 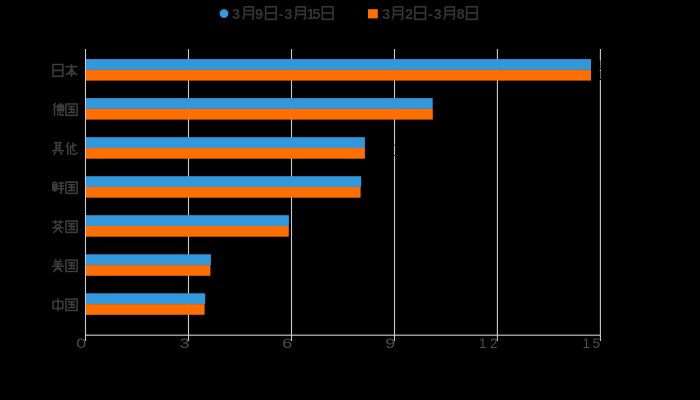 What do you see at coordinates (378, 192) in the screenshot?
I see `svg-text: 8.01` at bounding box center [378, 192].